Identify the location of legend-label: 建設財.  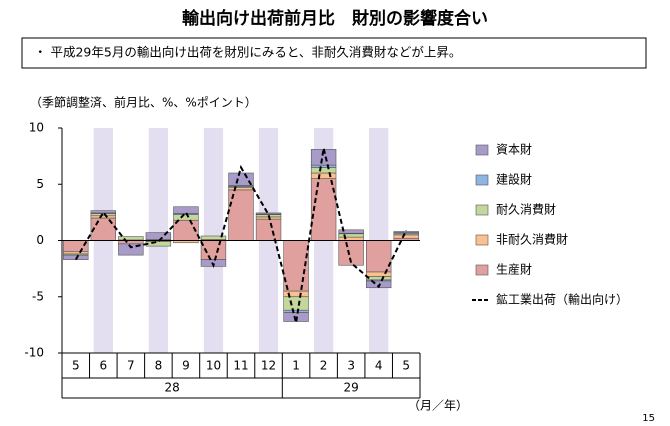
(514, 179).